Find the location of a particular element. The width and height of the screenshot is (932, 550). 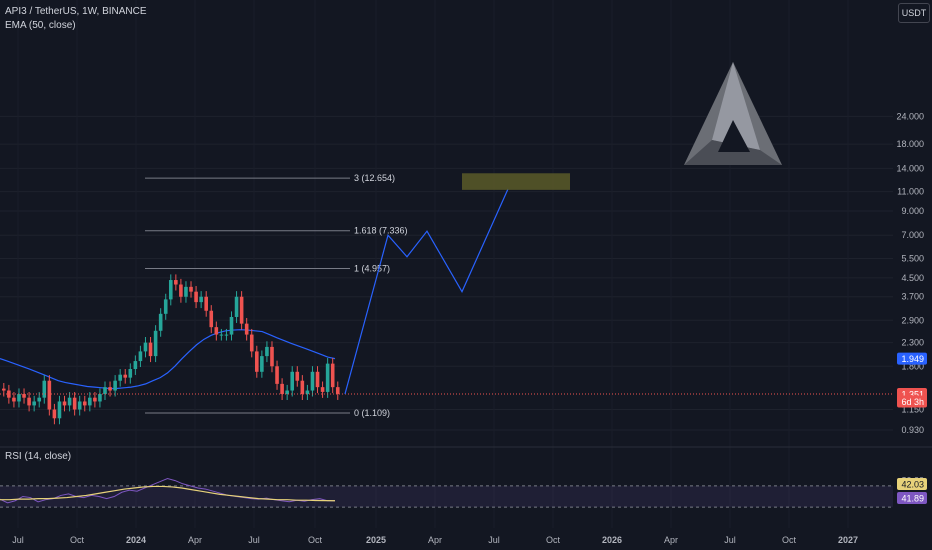

price-label: 1.351 is located at coordinates (912, 394).